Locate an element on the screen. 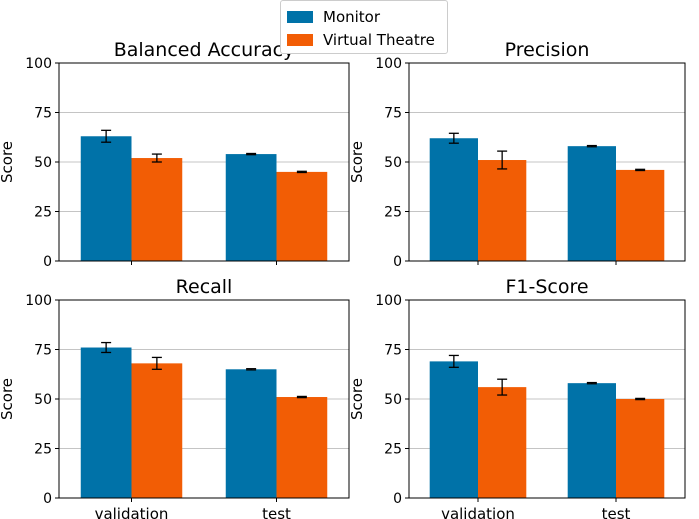 The image size is (699, 519). legend-item-monitor: Monitor is located at coordinates (364, 16).